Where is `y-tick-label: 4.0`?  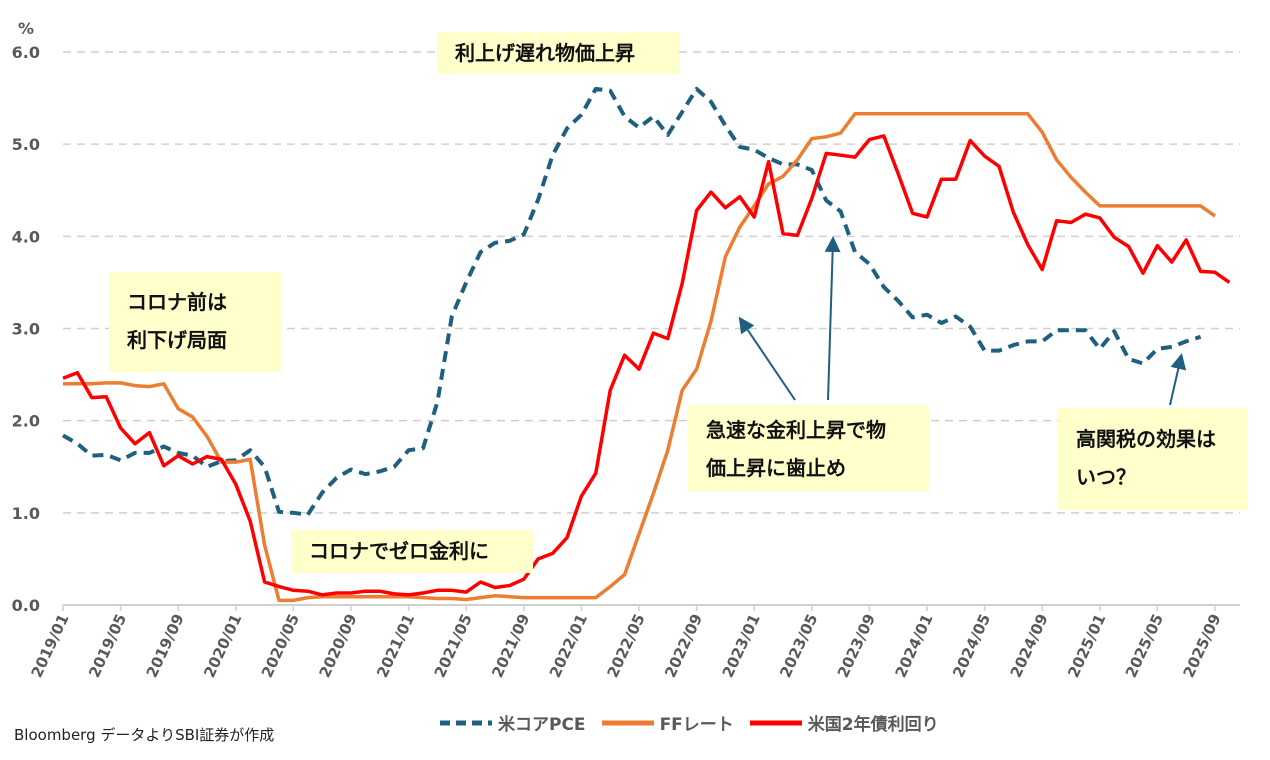
y-tick-label: 4.0 is located at coordinates (26, 236).